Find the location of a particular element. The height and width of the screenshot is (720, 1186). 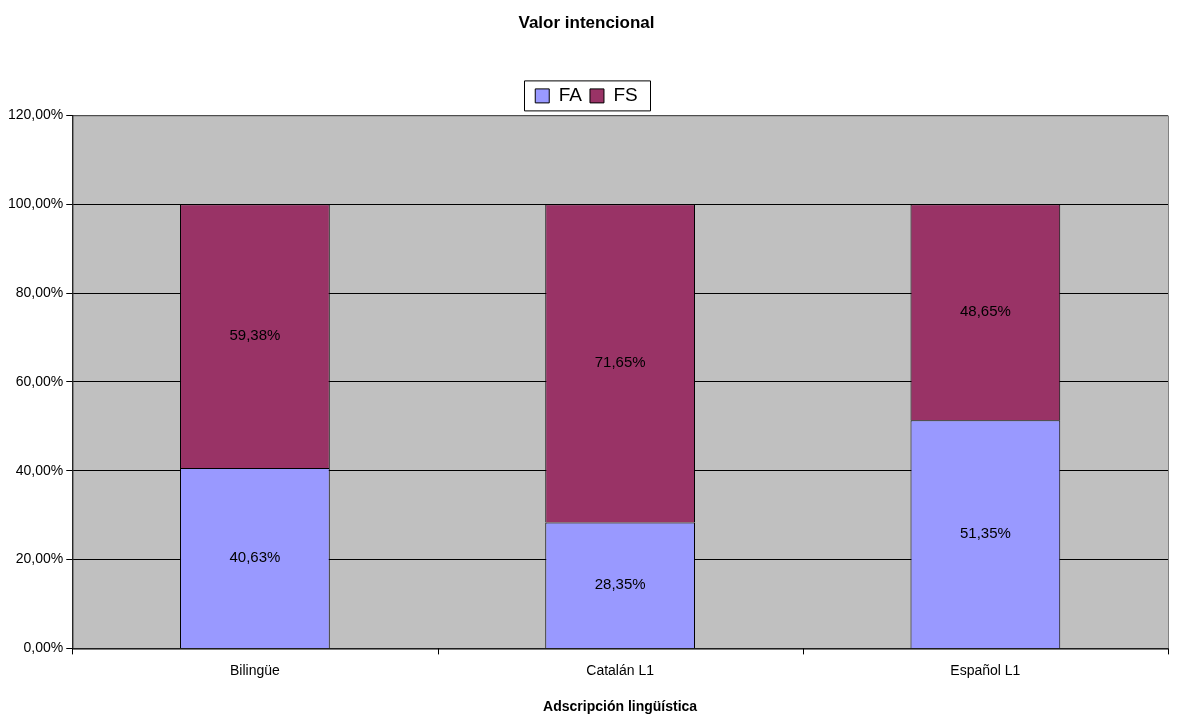

y-tick-label: 40,00% is located at coordinates (39, 469).